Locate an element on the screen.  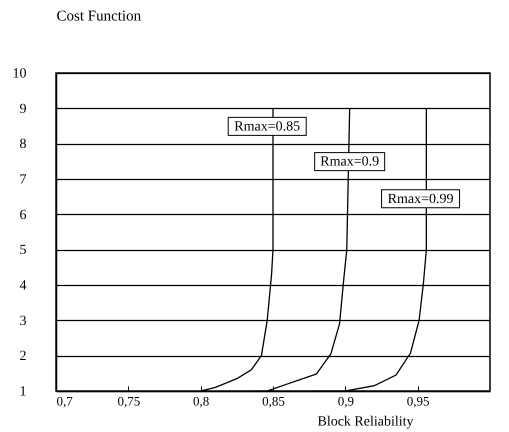
x-tick-label: 0,75 is located at coordinates (128, 401).